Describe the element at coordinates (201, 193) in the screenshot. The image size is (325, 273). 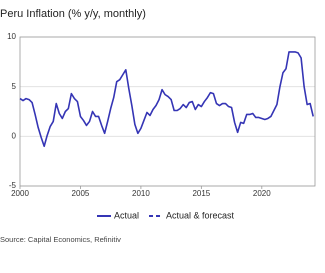
I see `x-tick-label: 2015` at that location.